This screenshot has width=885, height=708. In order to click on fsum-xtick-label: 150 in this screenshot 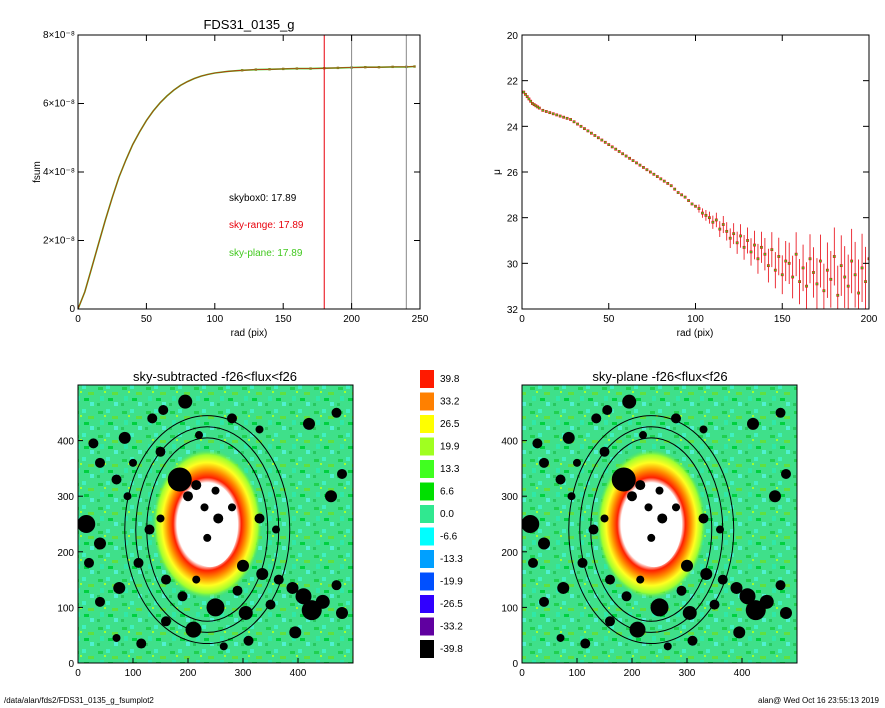, I will do `click(283, 319)`.